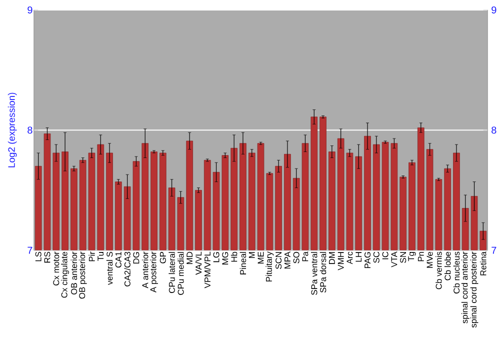  Describe the element at coordinates (74, 273) in the screenshot. I see `x-tick-label: OB anterior` at that location.